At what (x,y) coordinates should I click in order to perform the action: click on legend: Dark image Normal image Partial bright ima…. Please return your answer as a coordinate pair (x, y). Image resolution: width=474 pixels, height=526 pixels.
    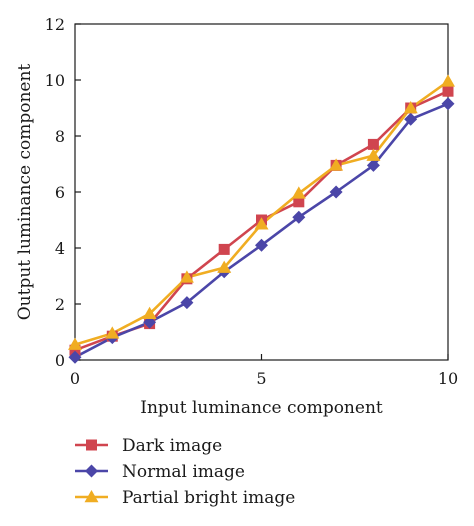
    Looking at the image, I should click on (185, 472).